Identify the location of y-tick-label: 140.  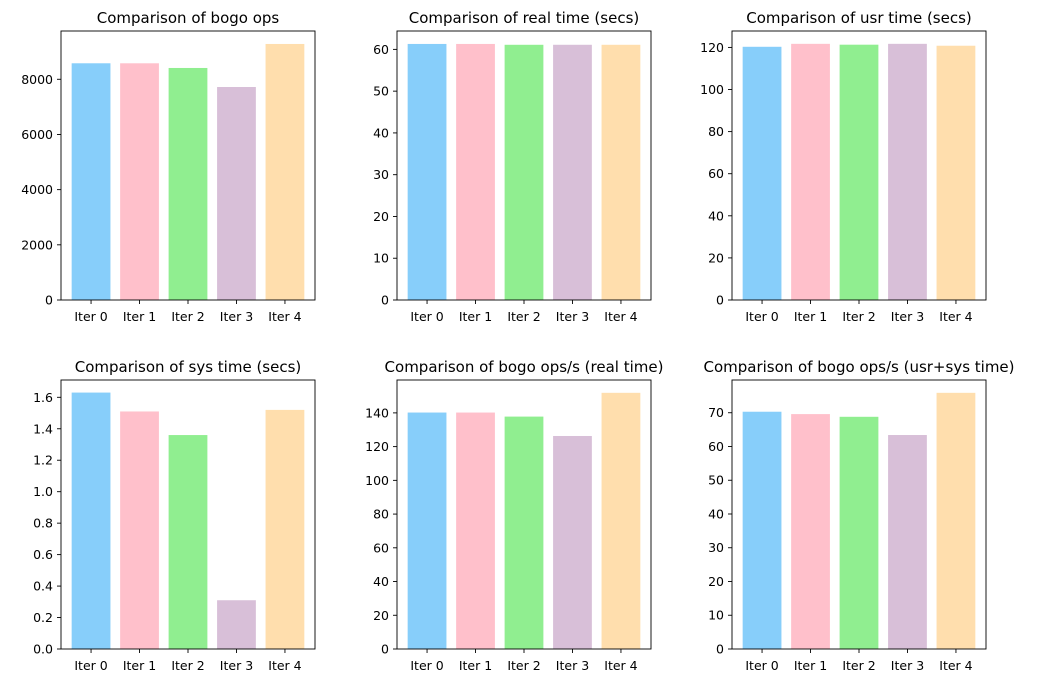
(377, 412).